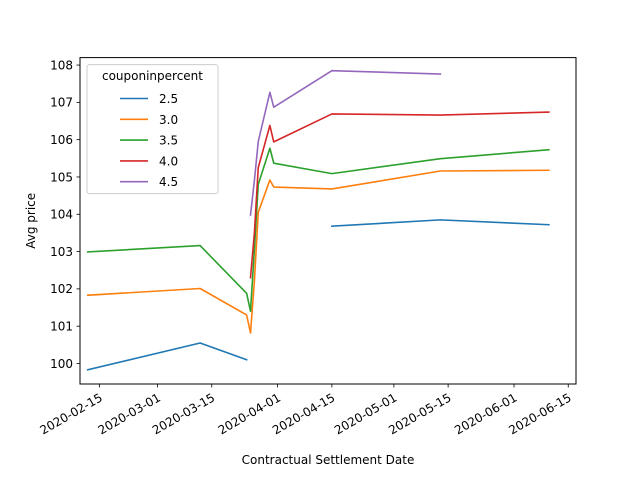 The image size is (640, 480). I want to click on legend-label-2-5: 2.5, so click(168, 99).